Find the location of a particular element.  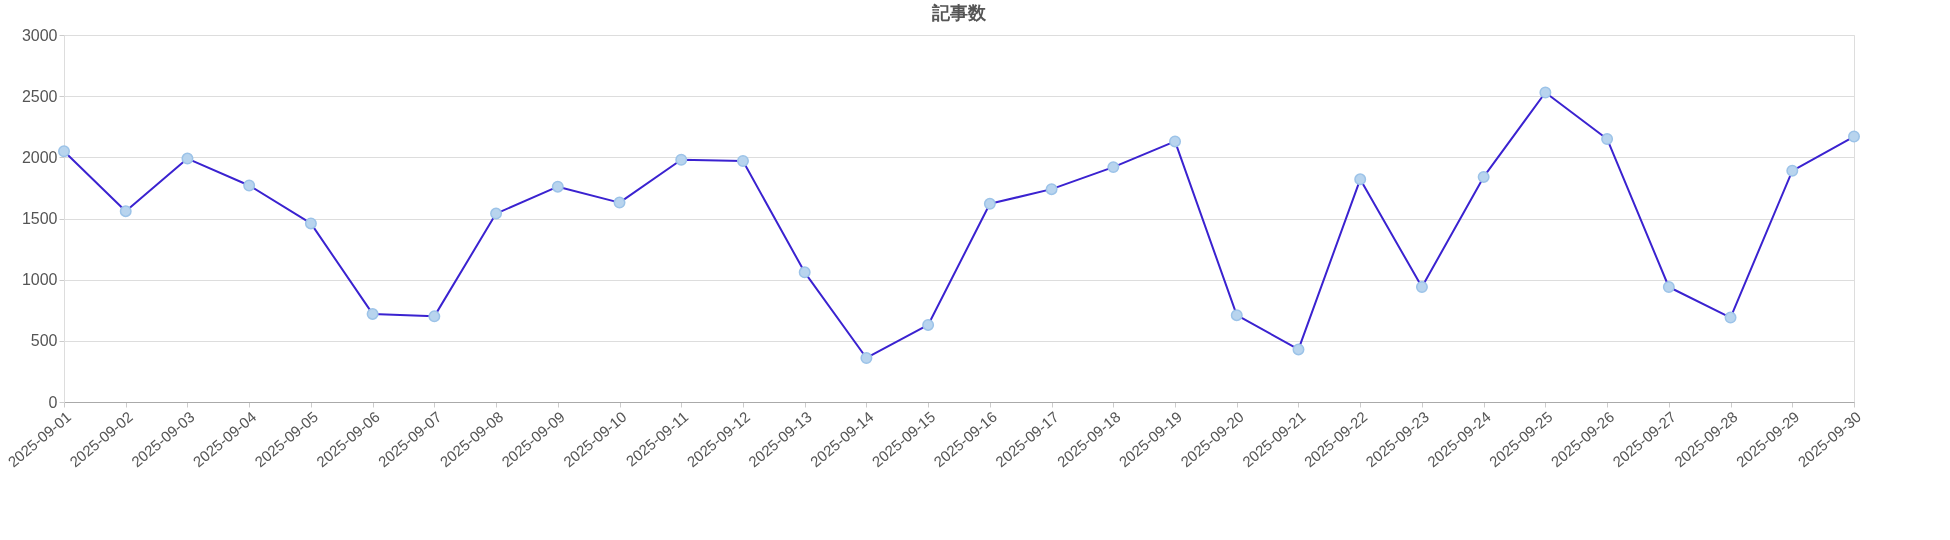

y-tick-label: 2500 is located at coordinates (39, 96).